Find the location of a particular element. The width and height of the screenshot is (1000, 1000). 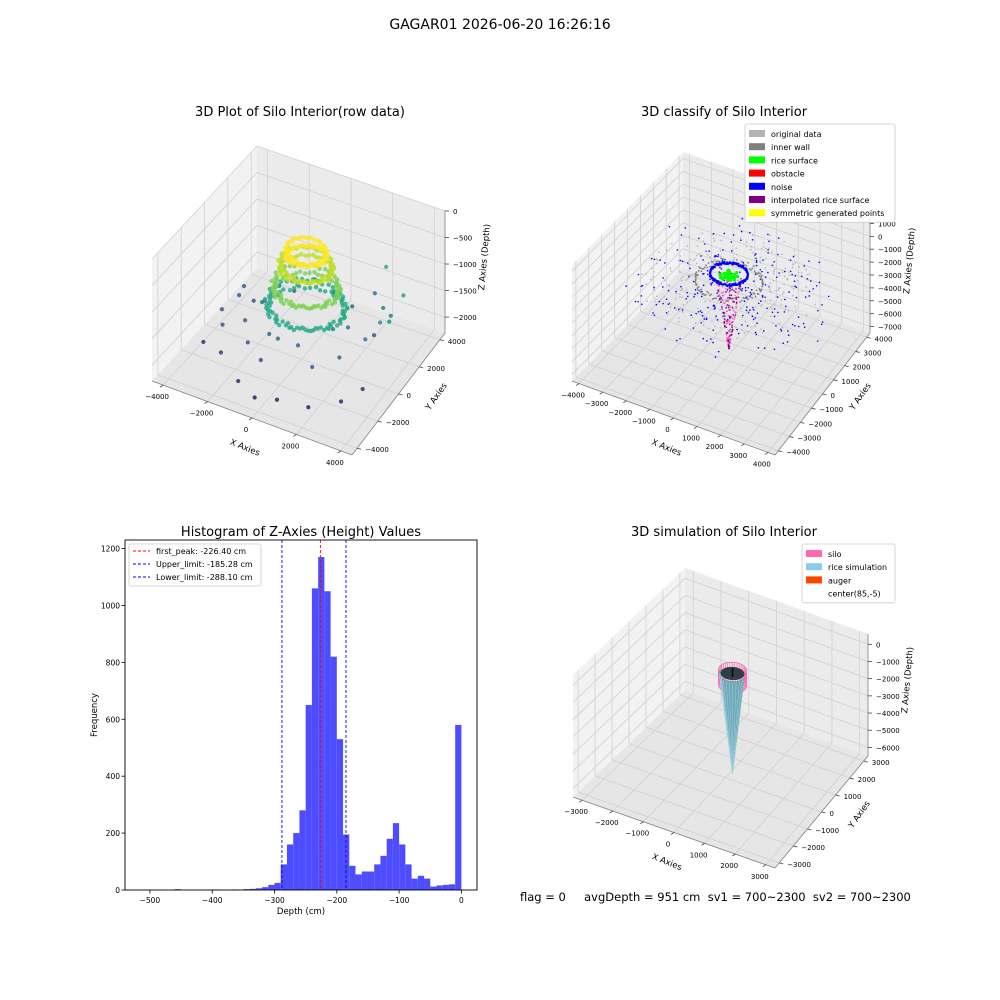

y-tick-label: −4000 is located at coordinates (798, 453).